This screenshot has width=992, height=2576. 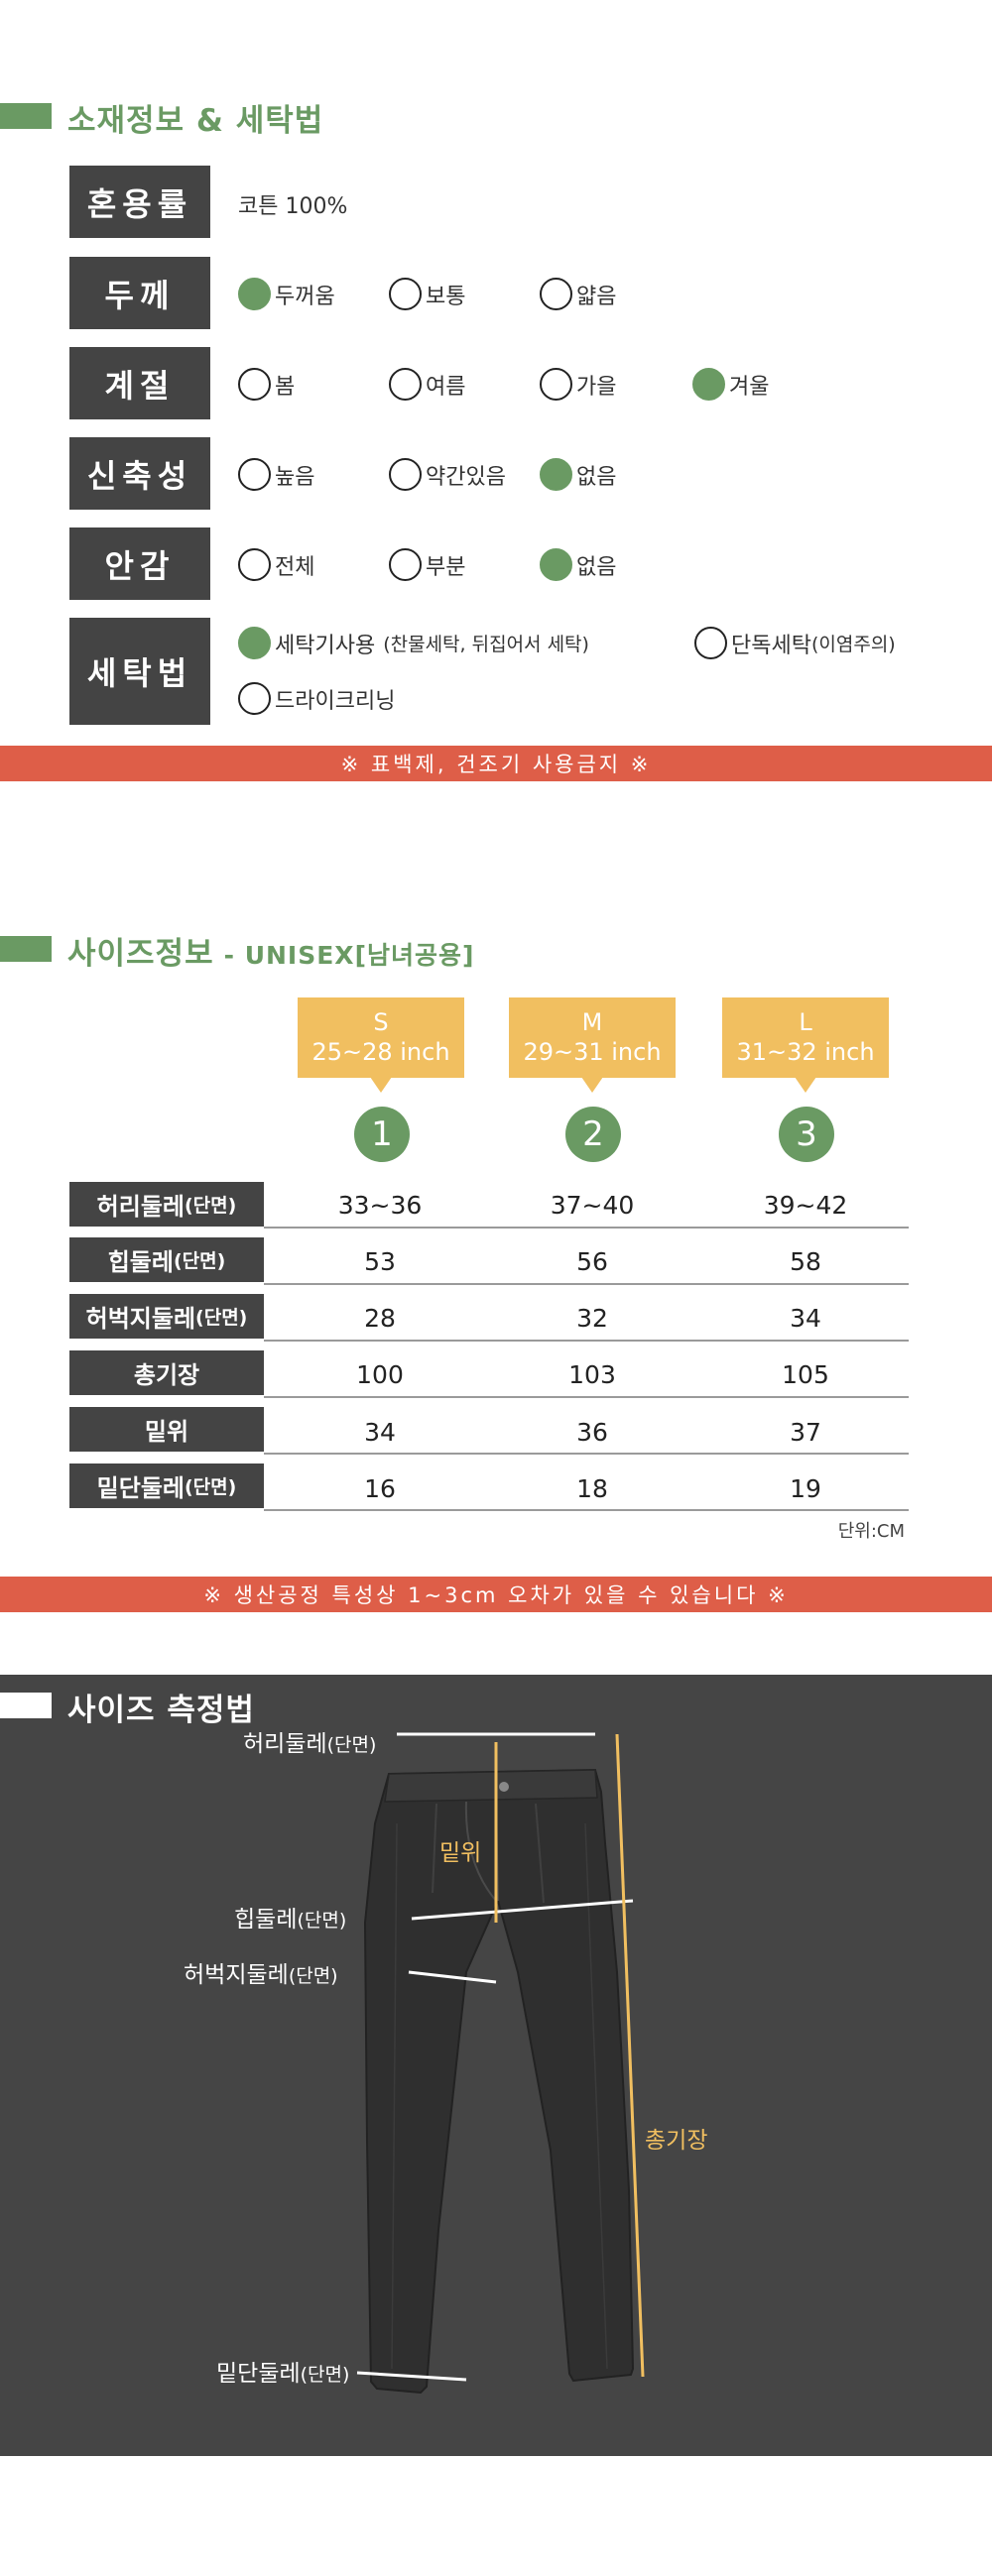 I want to click on size-range: 31~32 inch, so click(x=805, y=1052).